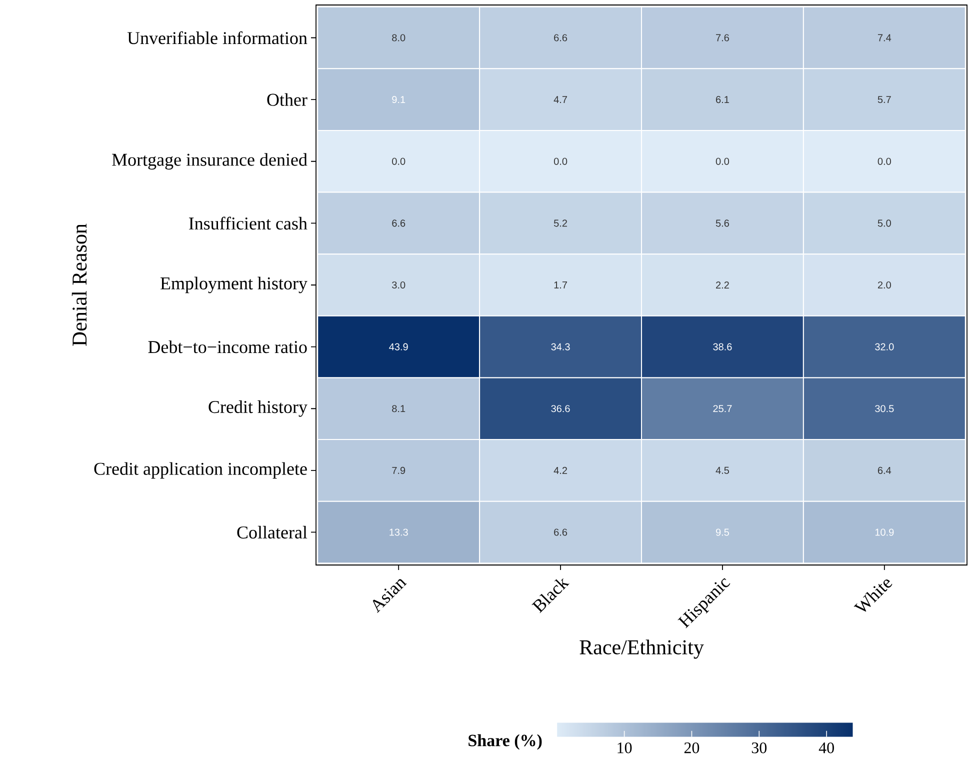 This screenshot has height=767, width=976. Describe the element at coordinates (399, 100) in the screenshot. I see `data-label: 9.1` at that location.